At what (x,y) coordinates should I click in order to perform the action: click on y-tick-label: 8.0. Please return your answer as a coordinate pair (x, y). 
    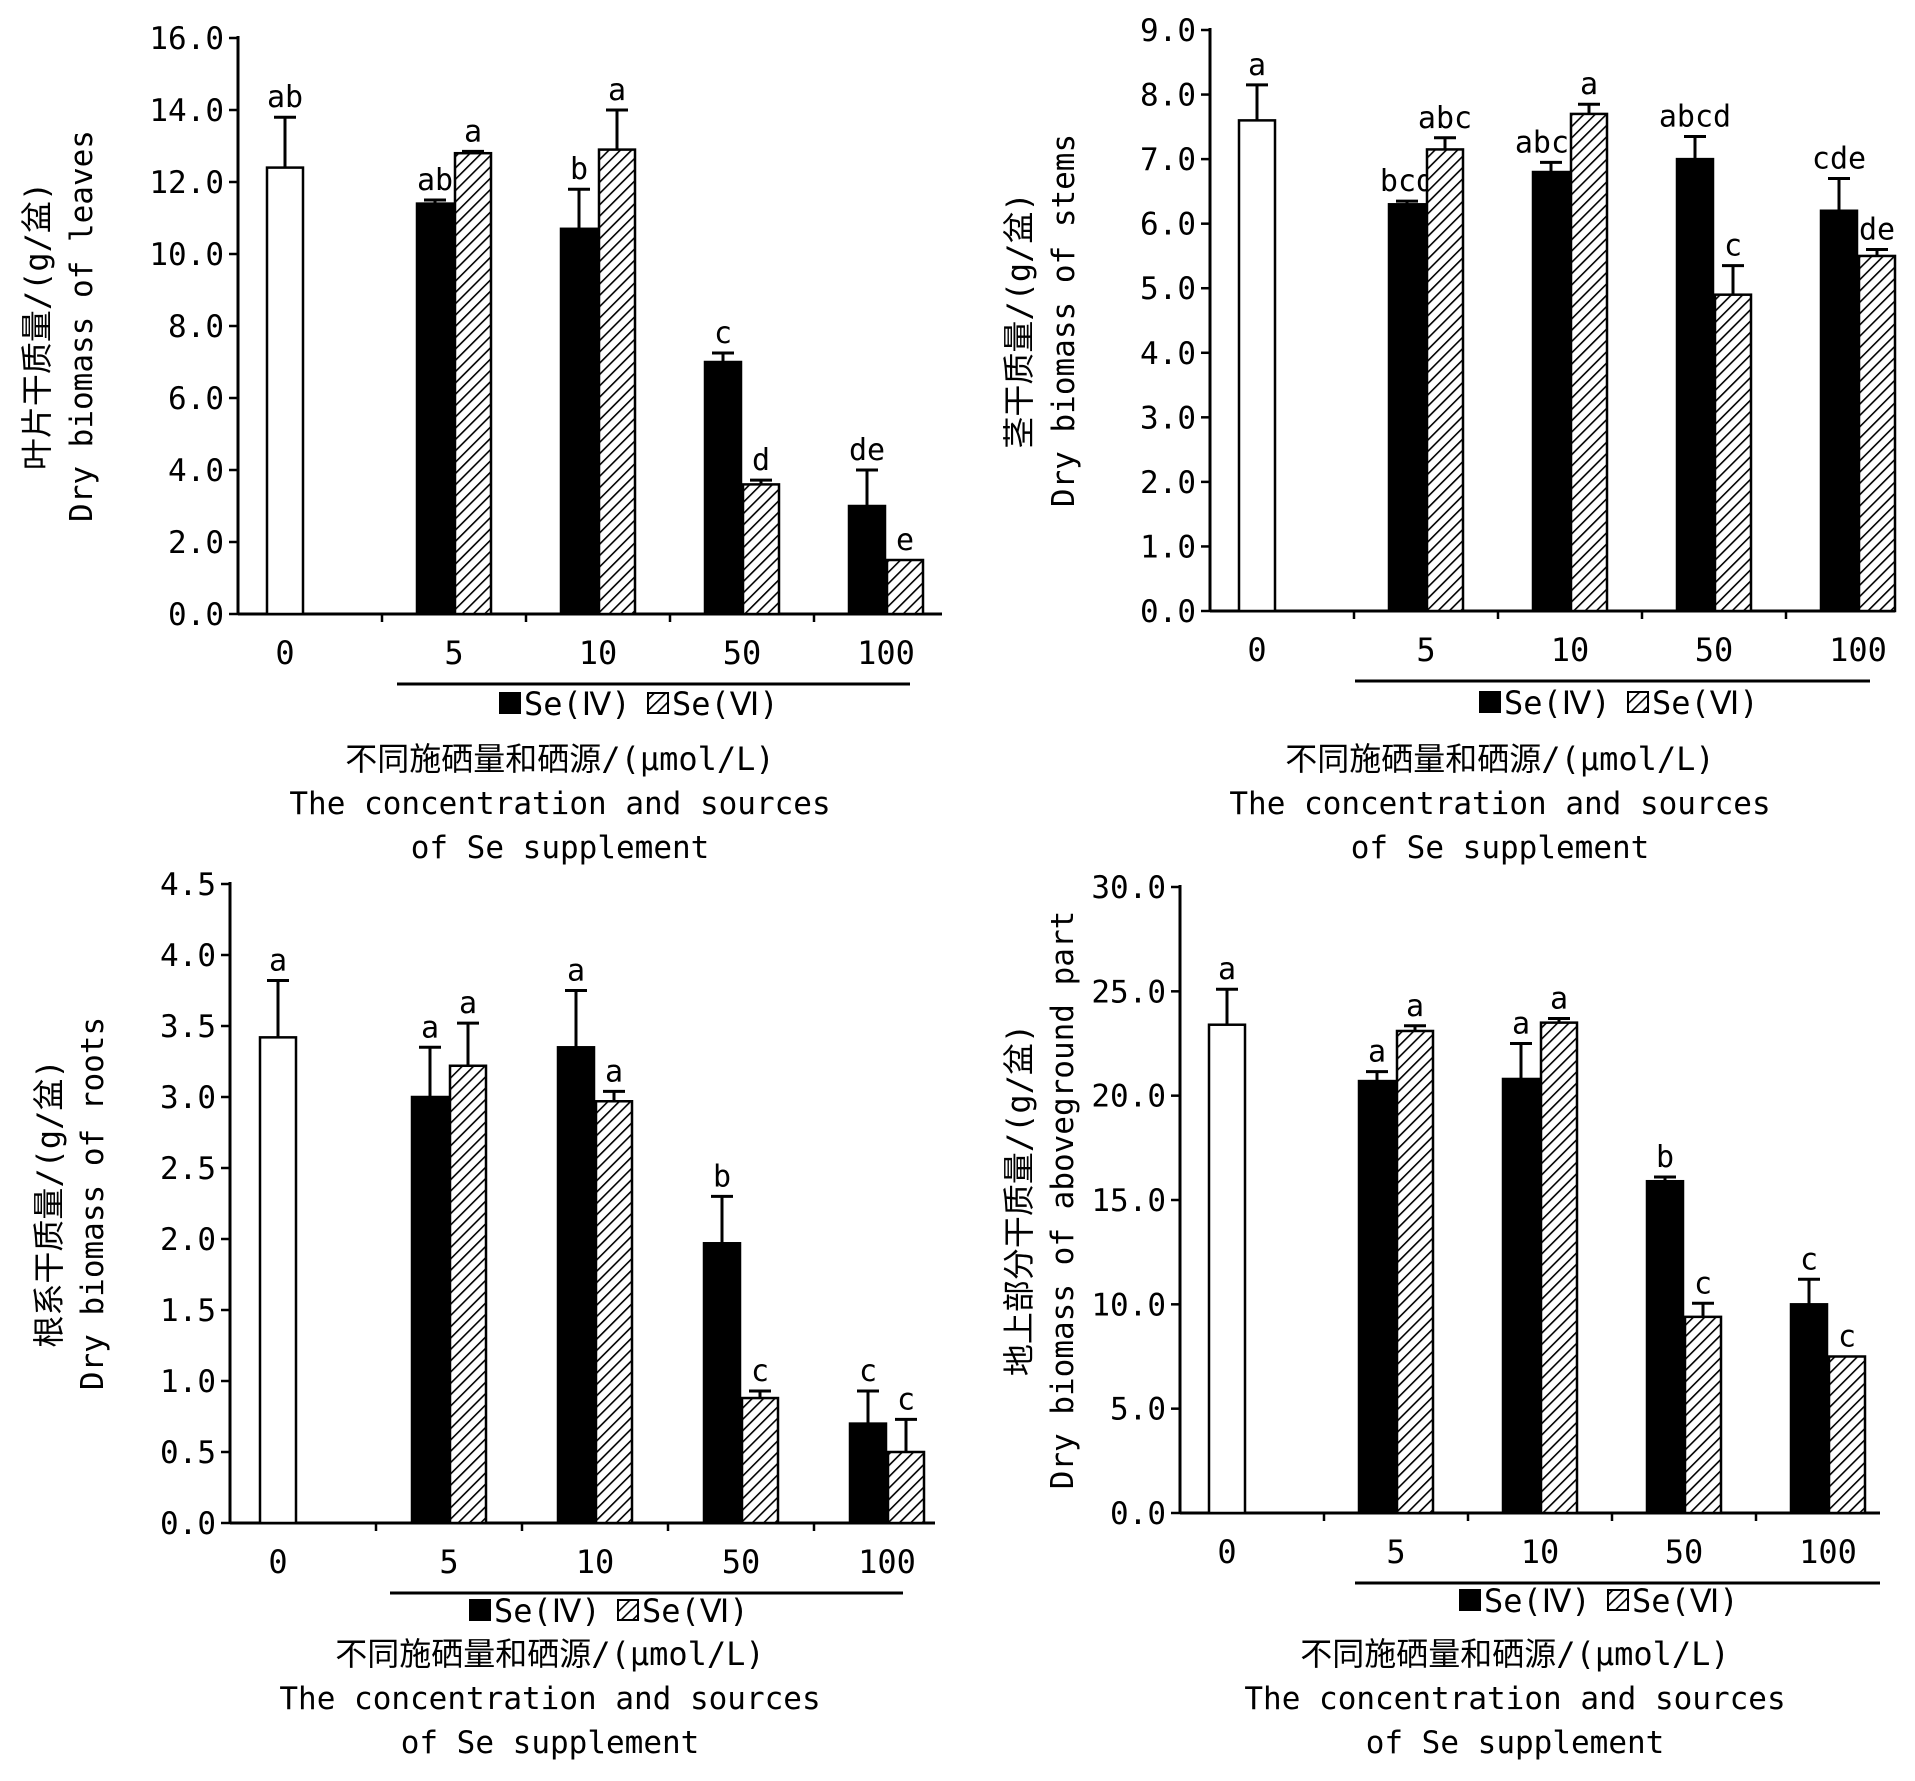
    Looking at the image, I should click on (196, 327).